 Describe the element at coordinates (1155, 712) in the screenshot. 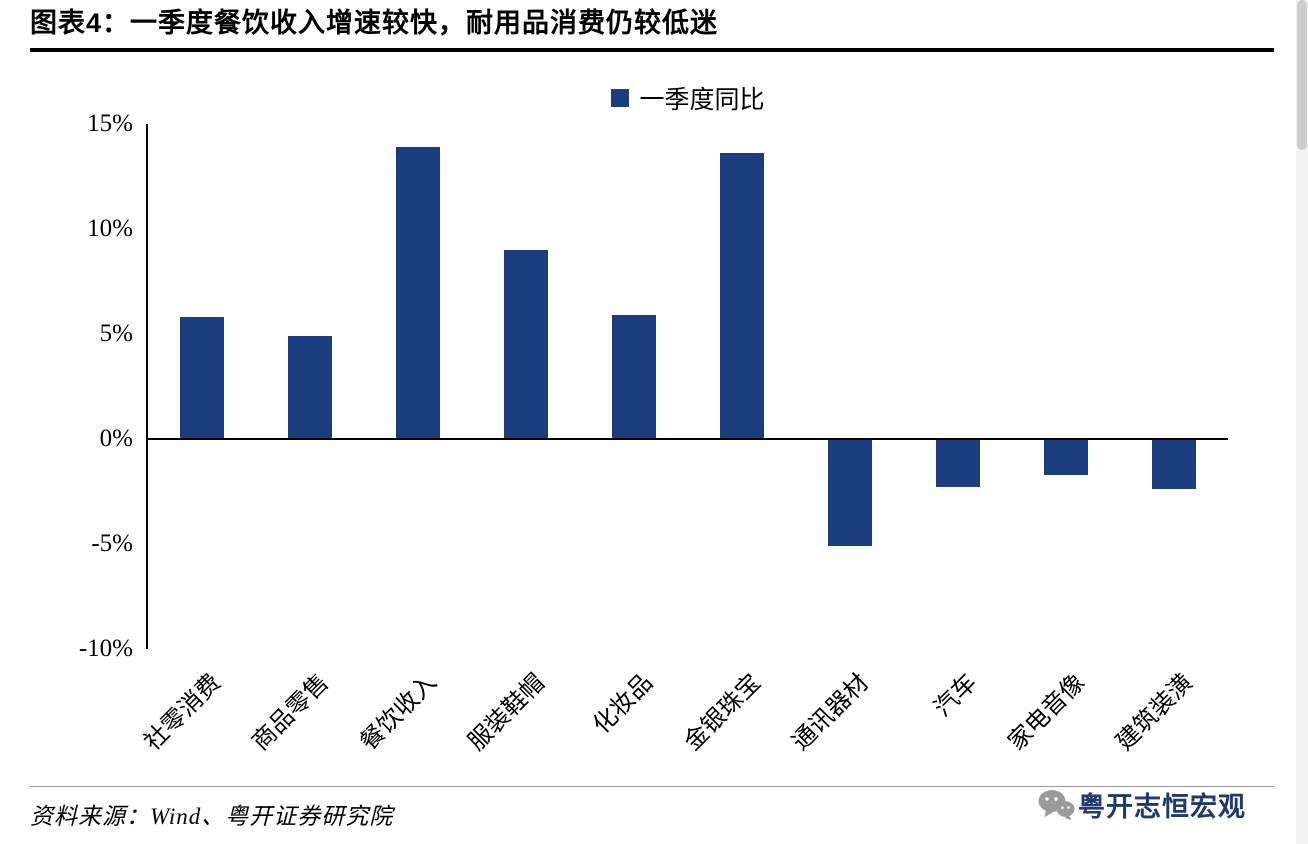

I see `x-axis-label: 建筑装潢` at that location.